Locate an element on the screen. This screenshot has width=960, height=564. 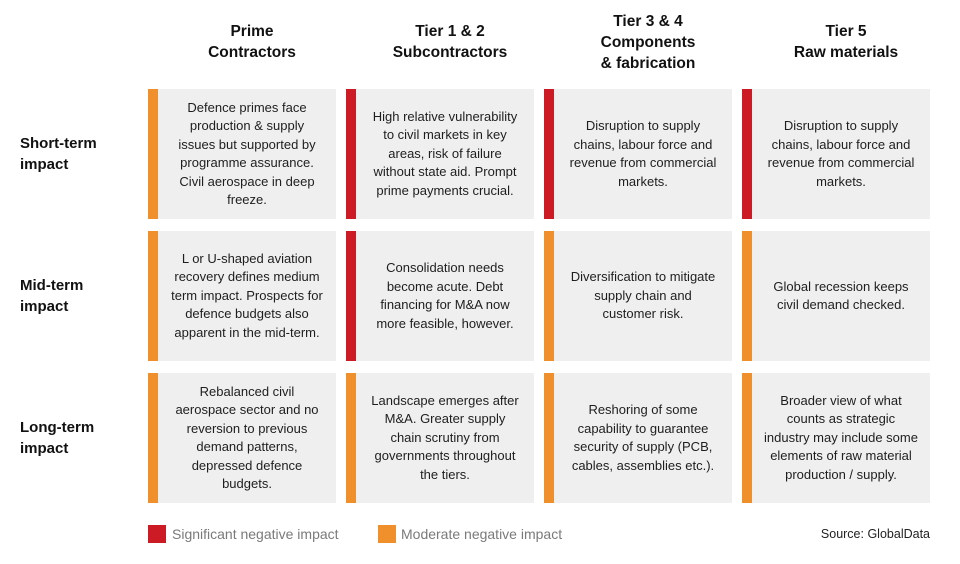
column-header: Tier 5 Raw materials is located at coordinates (846, 42).